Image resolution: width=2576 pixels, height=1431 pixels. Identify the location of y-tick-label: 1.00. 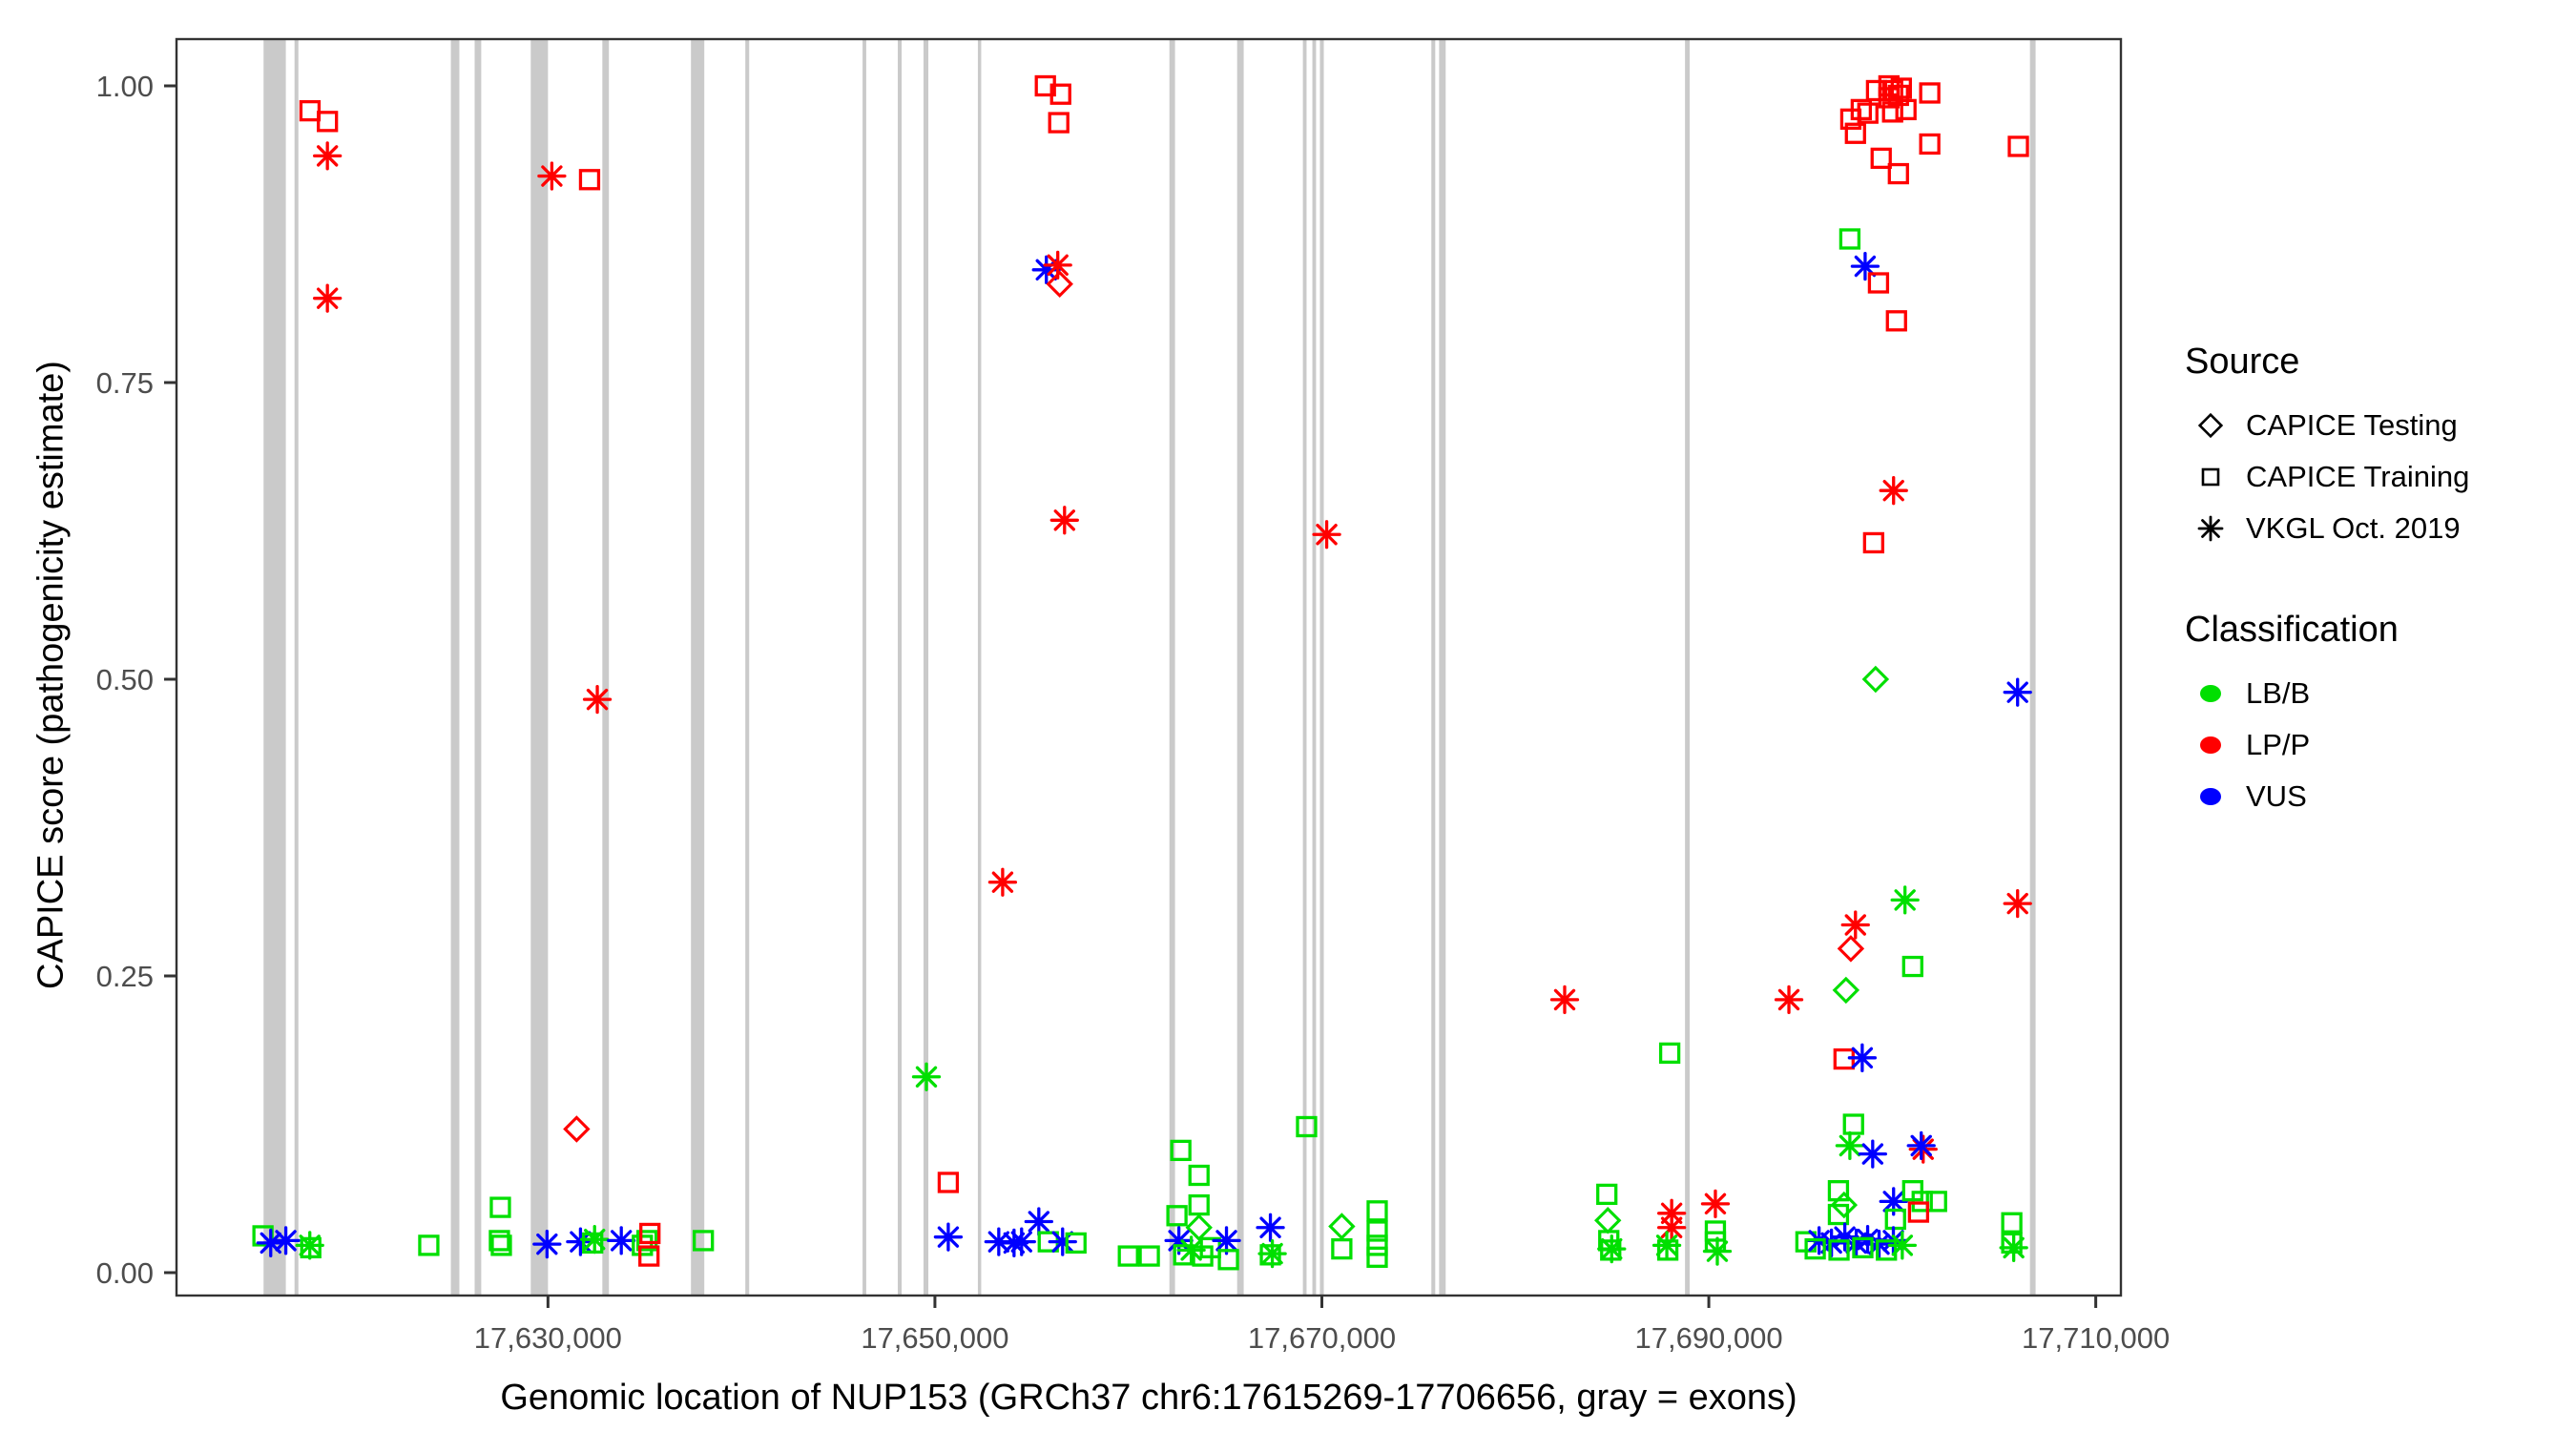
(125, 86).